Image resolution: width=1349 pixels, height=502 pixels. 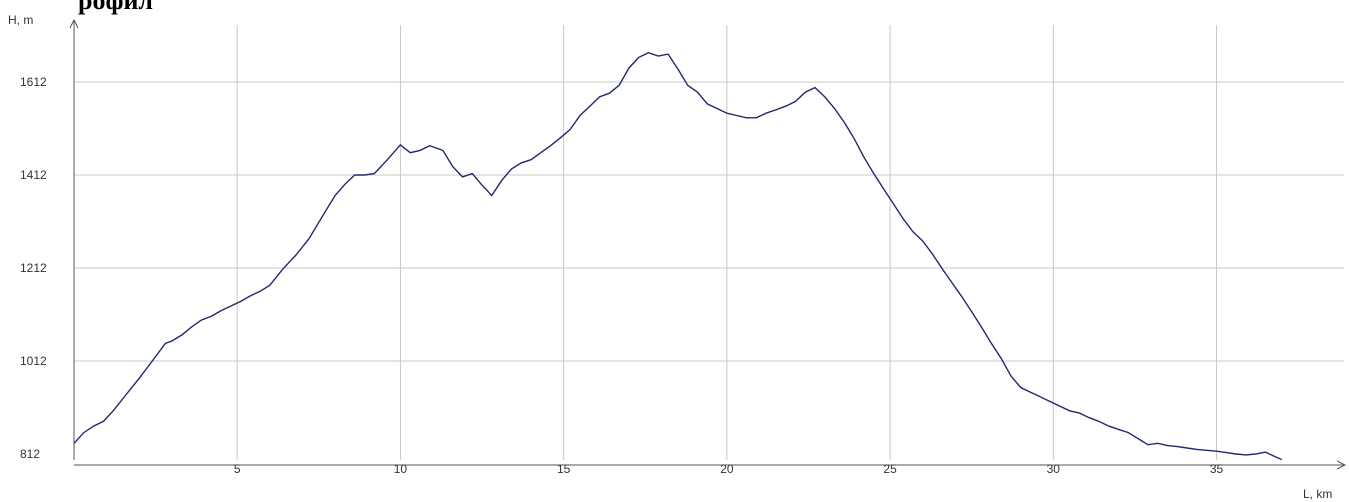 What do you see at coordinates (237, 469) in the screenshot?
I see `x-tick-label: 5` at bounding box center [237, 469].